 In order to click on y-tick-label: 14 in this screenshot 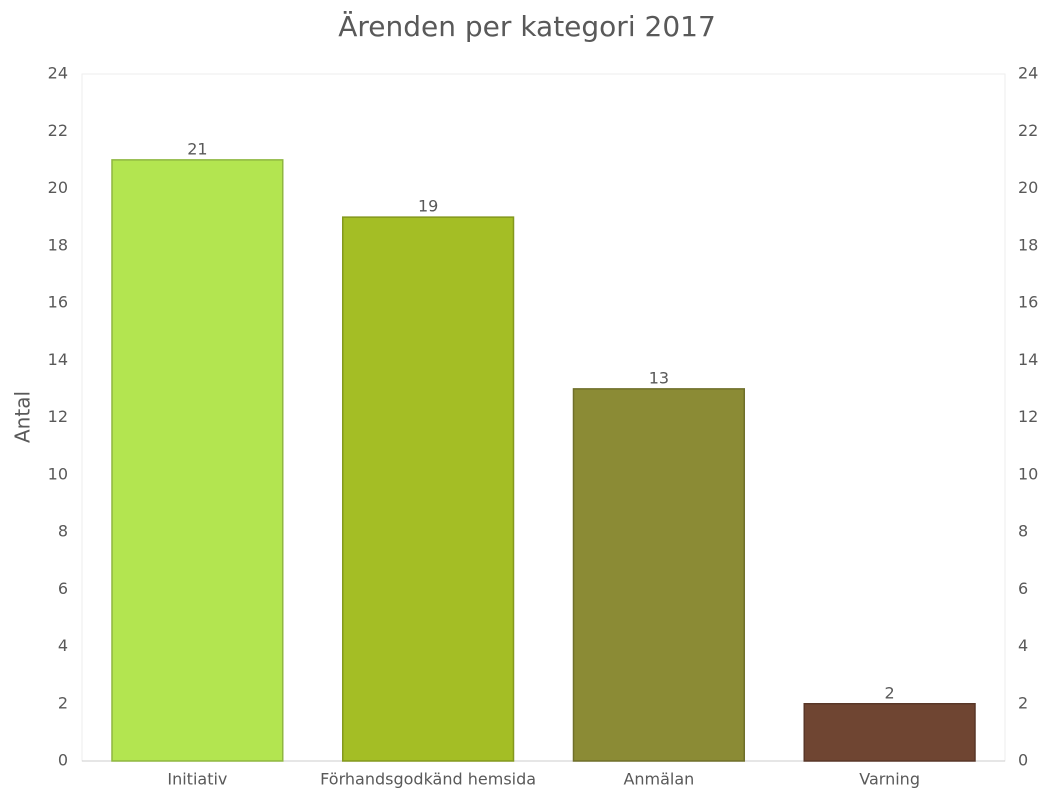, I will do `click(58, 359)`.